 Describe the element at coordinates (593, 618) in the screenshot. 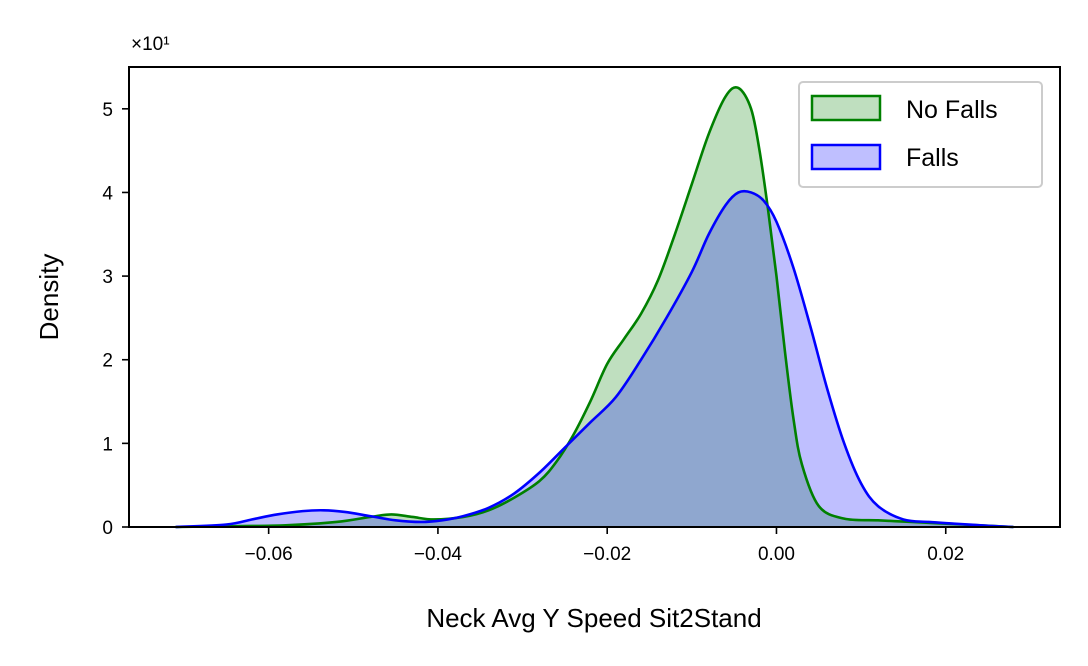

I see `x-axis-label: Neck Avg Y Speed Sit2Stand` at that location.